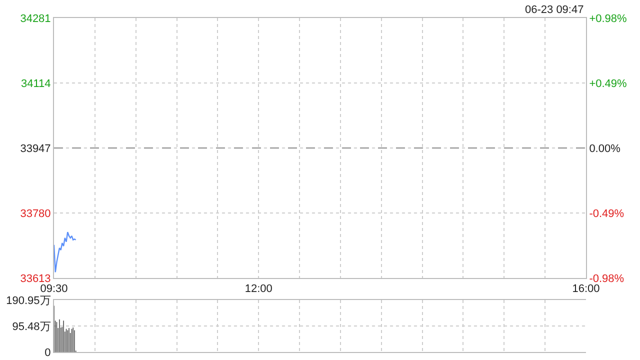 The height and width of the screenshot is (360, 640). Describe the element at coordinates (47, 352) in the screenshot. I see `y-tick-label: 0` at that location.